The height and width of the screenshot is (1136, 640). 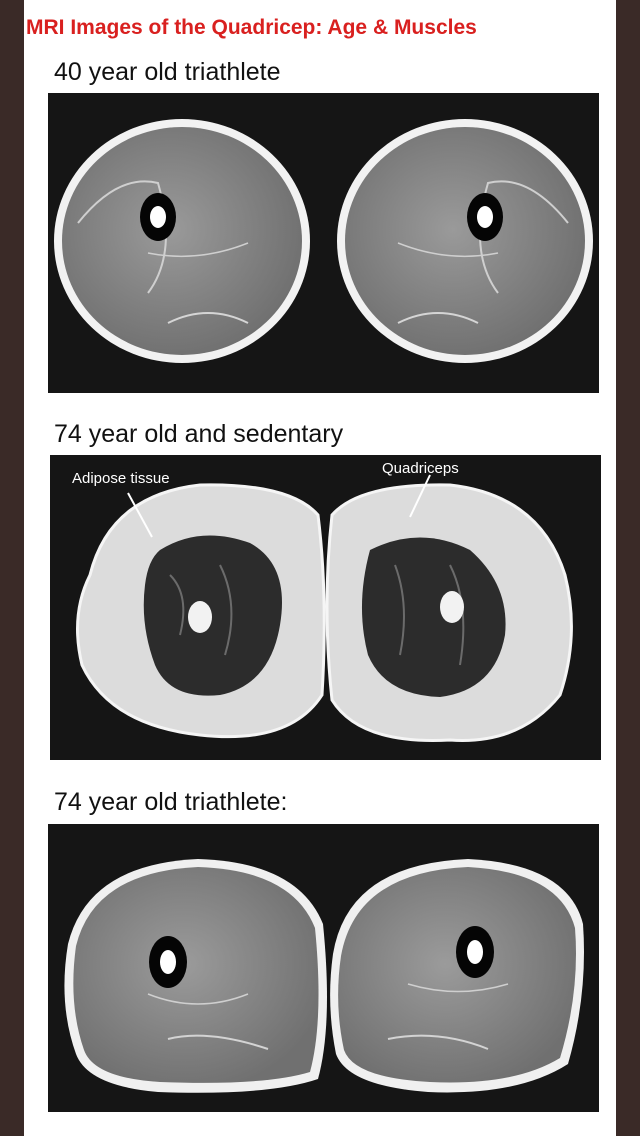 What do you see at coordinates (198, 434) in the screenshot?
I see `caption-74-sedentary: 74 year old and sedentary` at bounding box center [198, 434].